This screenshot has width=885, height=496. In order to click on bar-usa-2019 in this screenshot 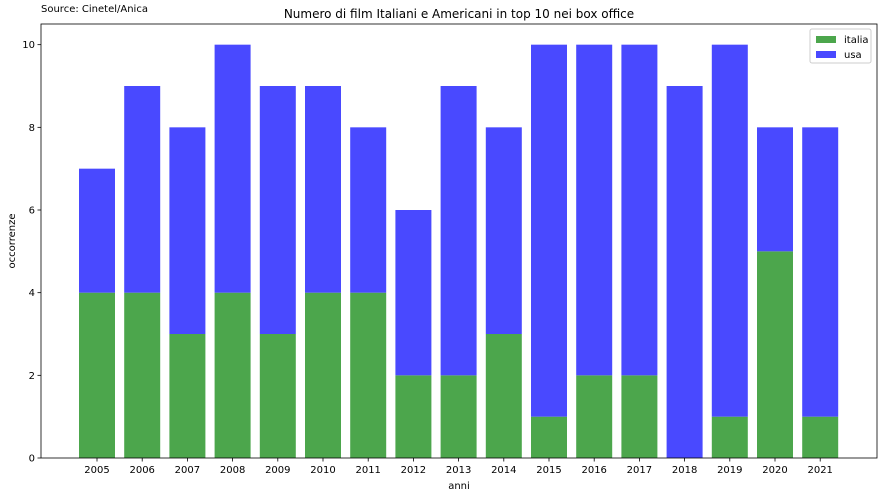, I will do `click(729, 230)`.